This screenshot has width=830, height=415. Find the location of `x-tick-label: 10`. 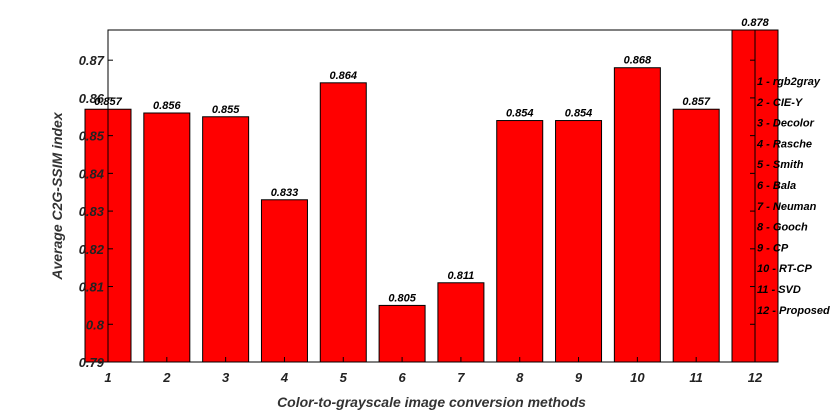

x-tick-label: 10 is located at coordinates (637, 377).